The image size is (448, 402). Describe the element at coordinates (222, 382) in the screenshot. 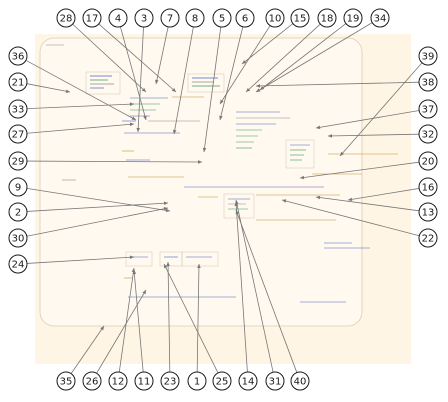

I see `callout-label-25: 25` at that location.